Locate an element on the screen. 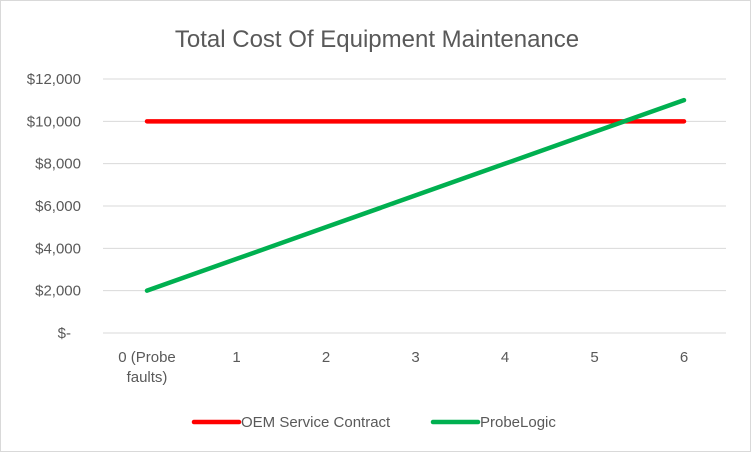 The width and height of the screenshot is (751, 453). x-tick-label: 6 is located at coordinates (684, 357).